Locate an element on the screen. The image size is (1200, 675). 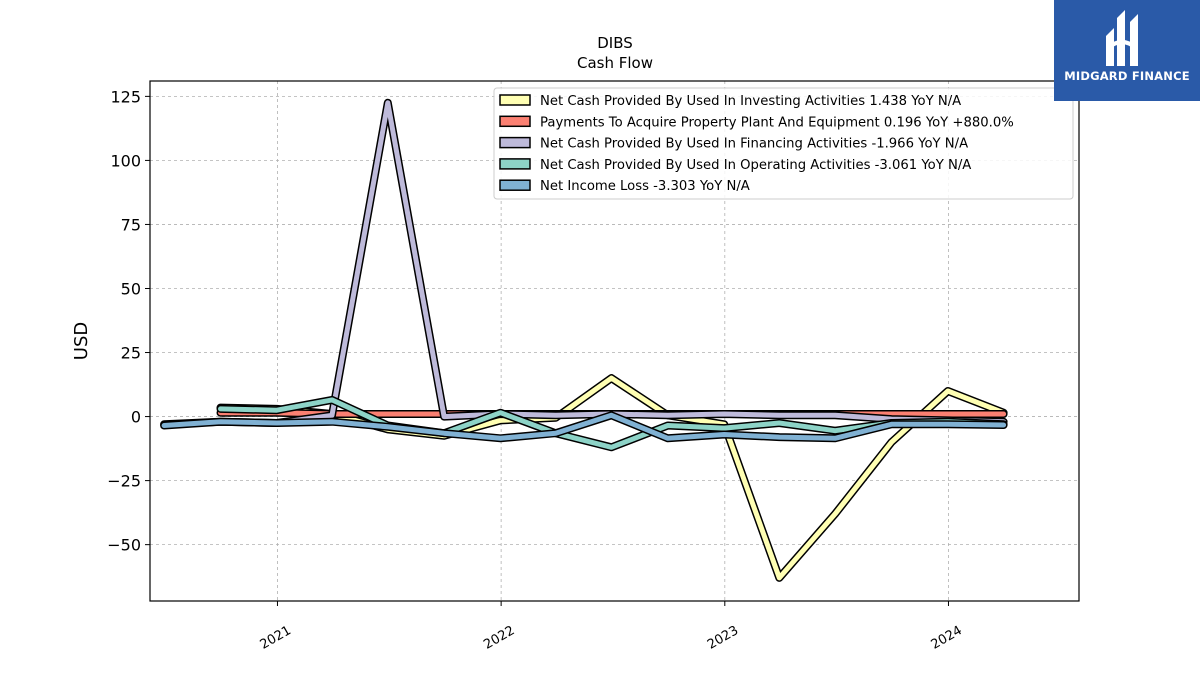
y-tick-label: 25 is located at coordinates (131, 353).